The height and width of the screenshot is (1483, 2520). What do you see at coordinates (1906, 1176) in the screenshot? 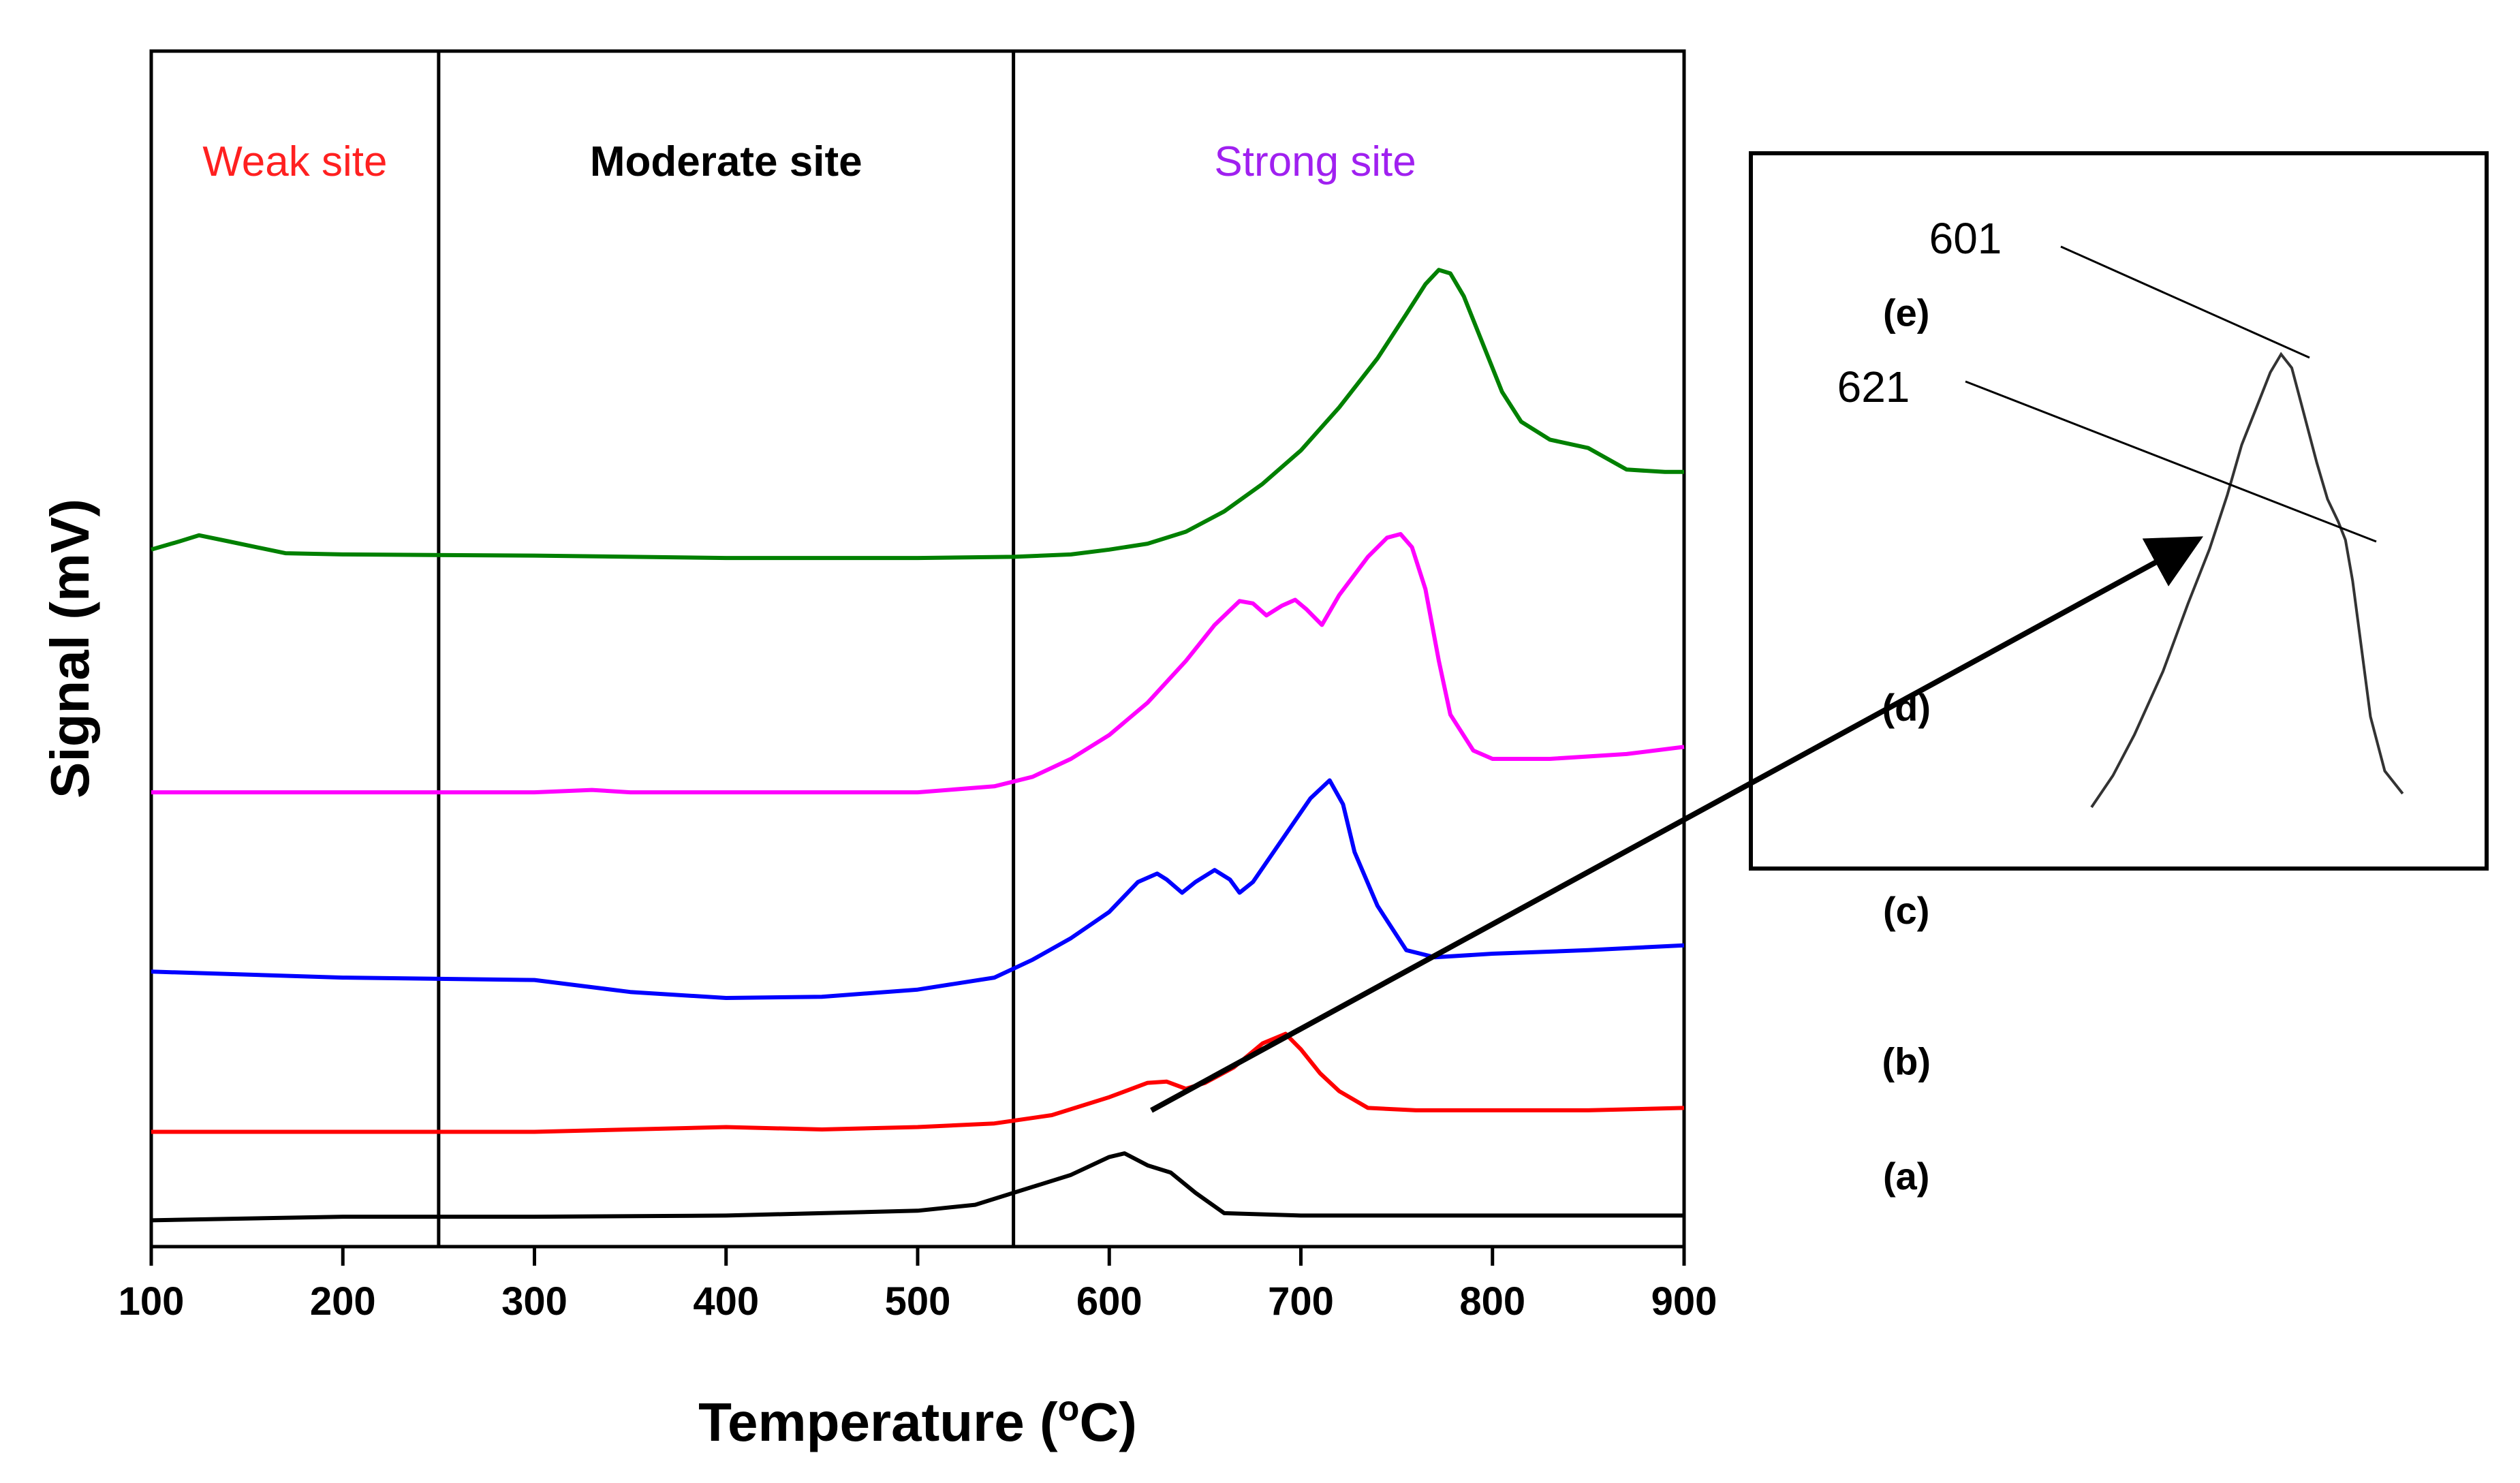
I see `series-label-a: (a)` at bounding box center [1906, 1176].